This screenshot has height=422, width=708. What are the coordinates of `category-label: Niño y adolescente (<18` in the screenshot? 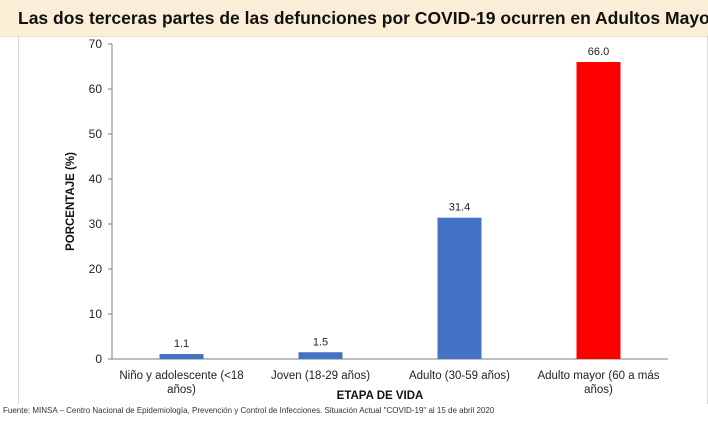 It's located at (181, 376).